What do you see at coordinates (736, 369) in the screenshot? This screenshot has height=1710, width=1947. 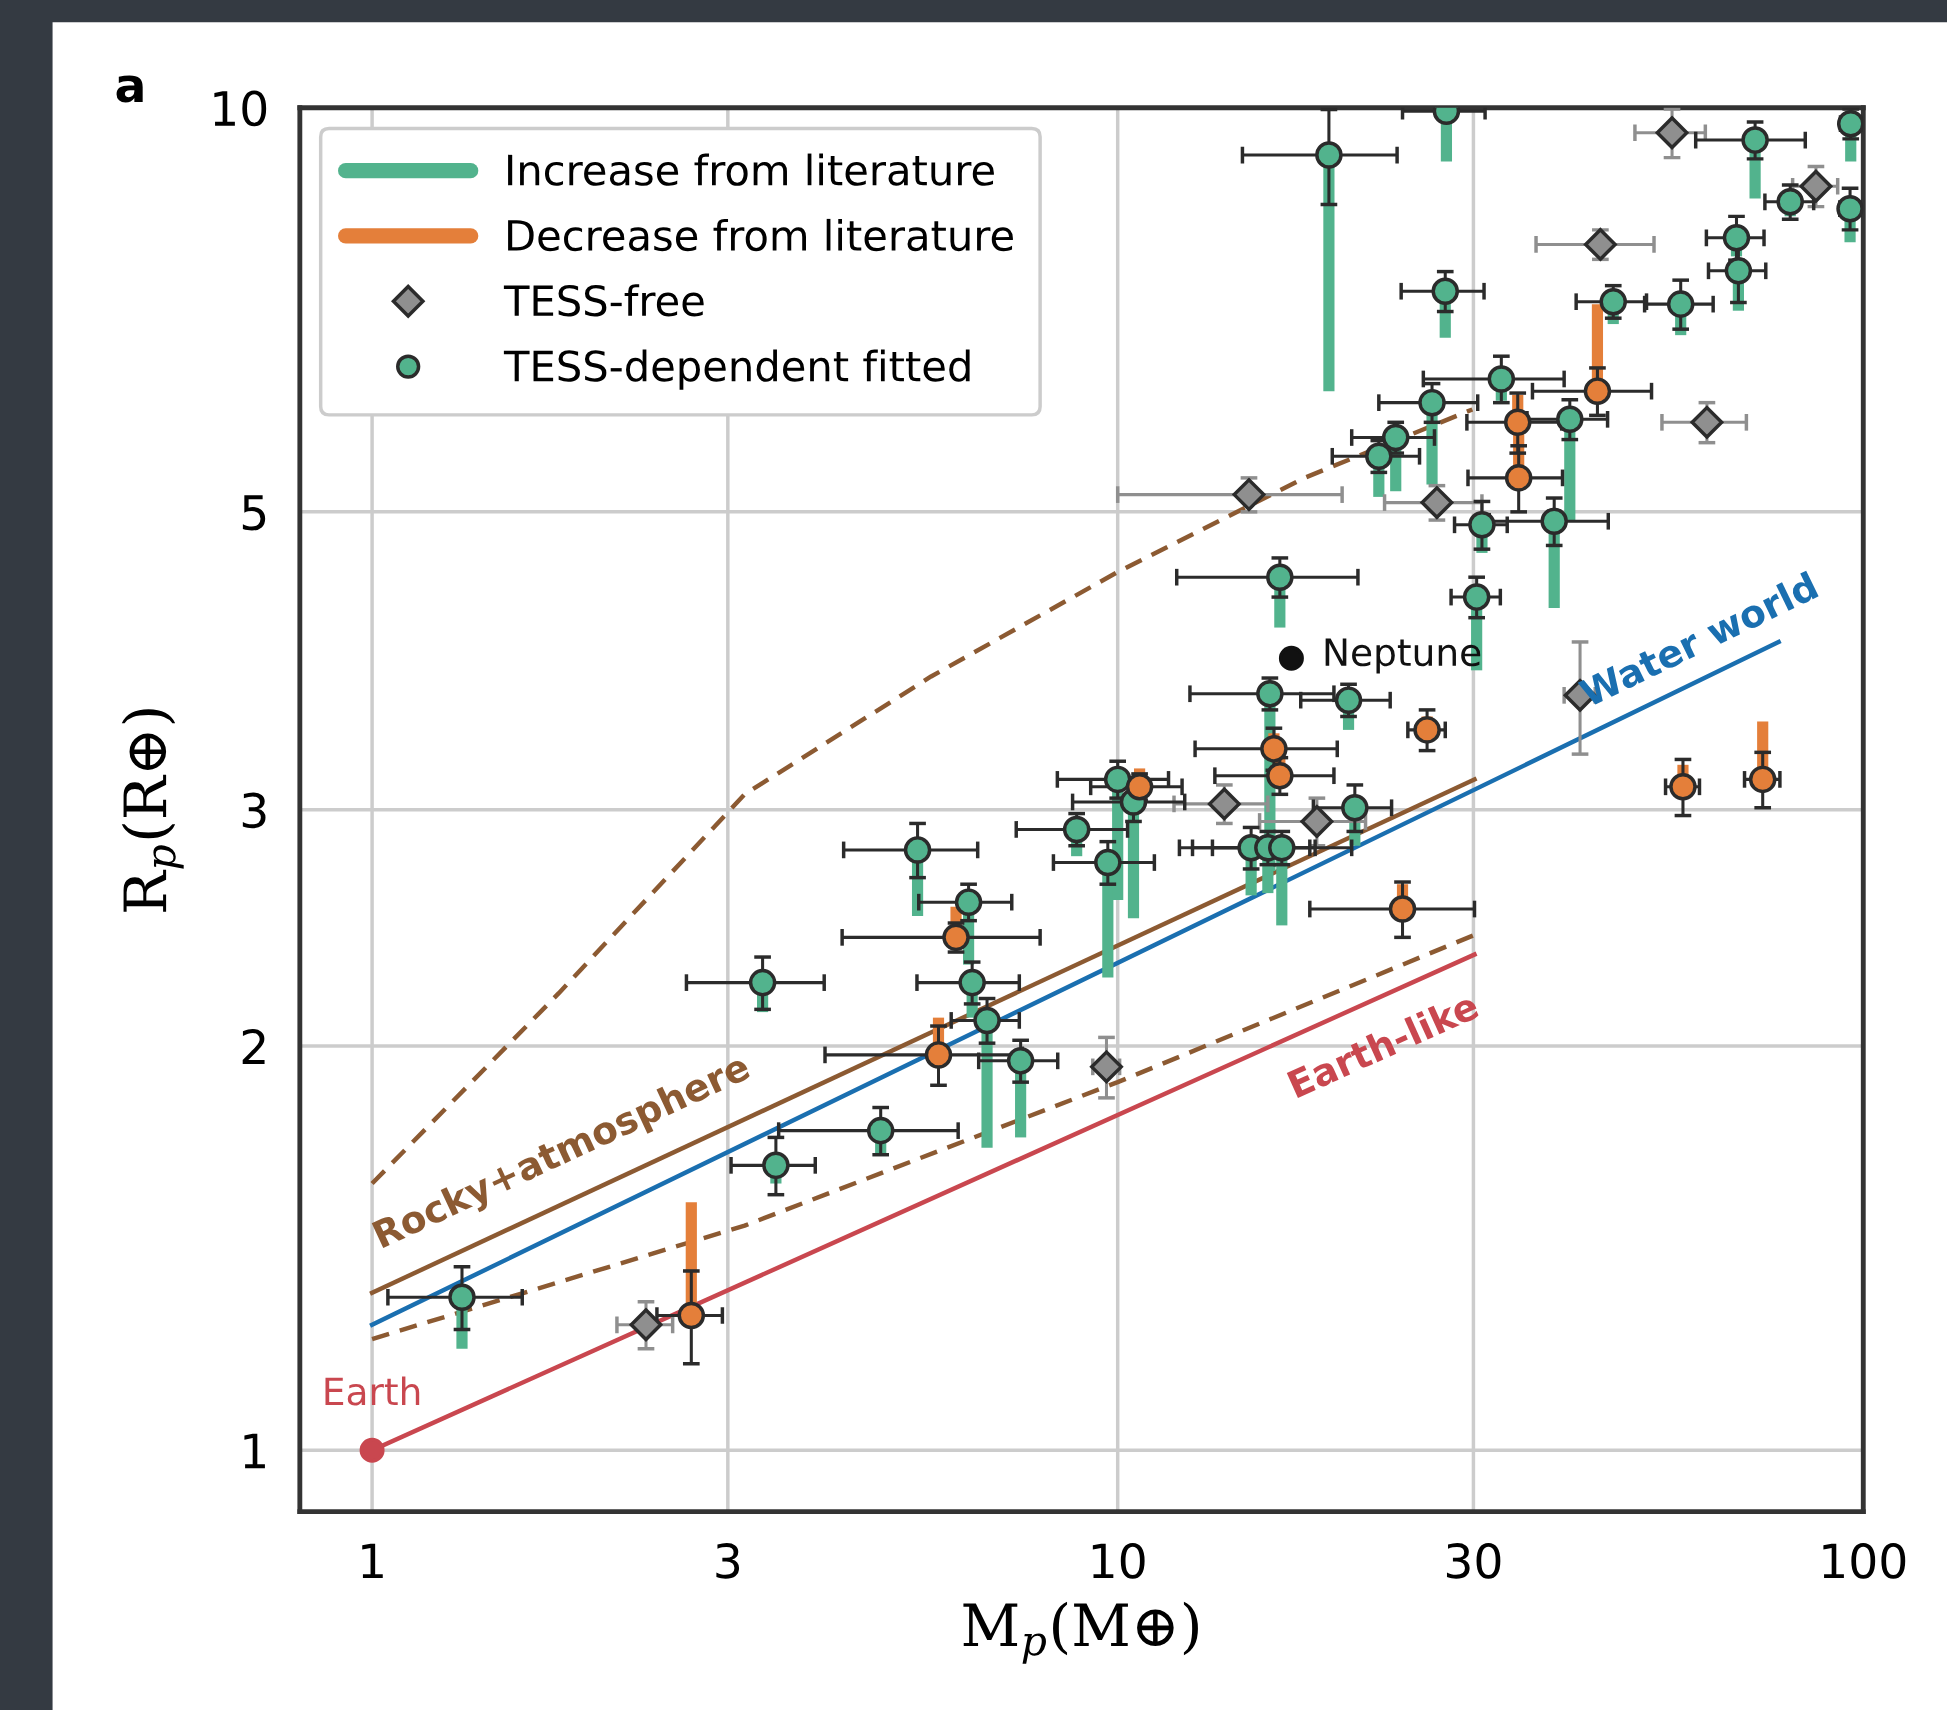 I see `legend-label: TESS-dependent fitted` at bounding box center [736, 369].